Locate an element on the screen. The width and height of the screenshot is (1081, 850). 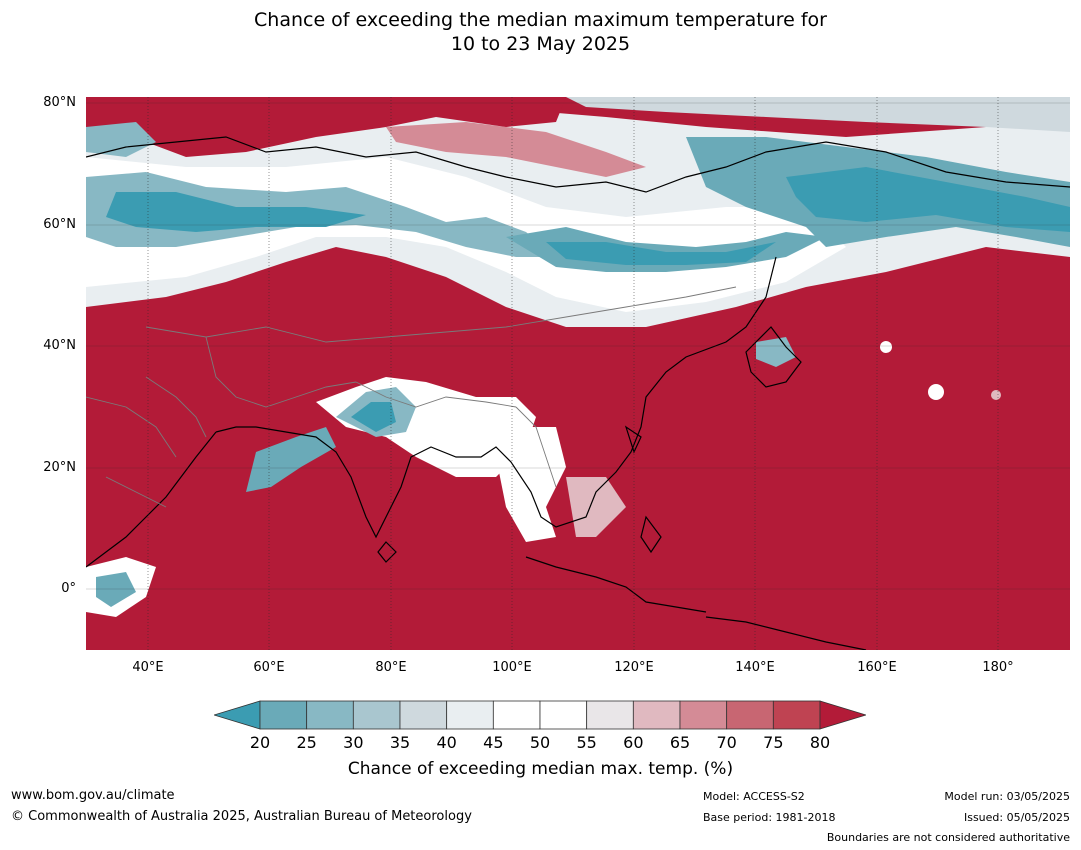
colorbar-tick-label: 20 is located at coordinates (260, 742).